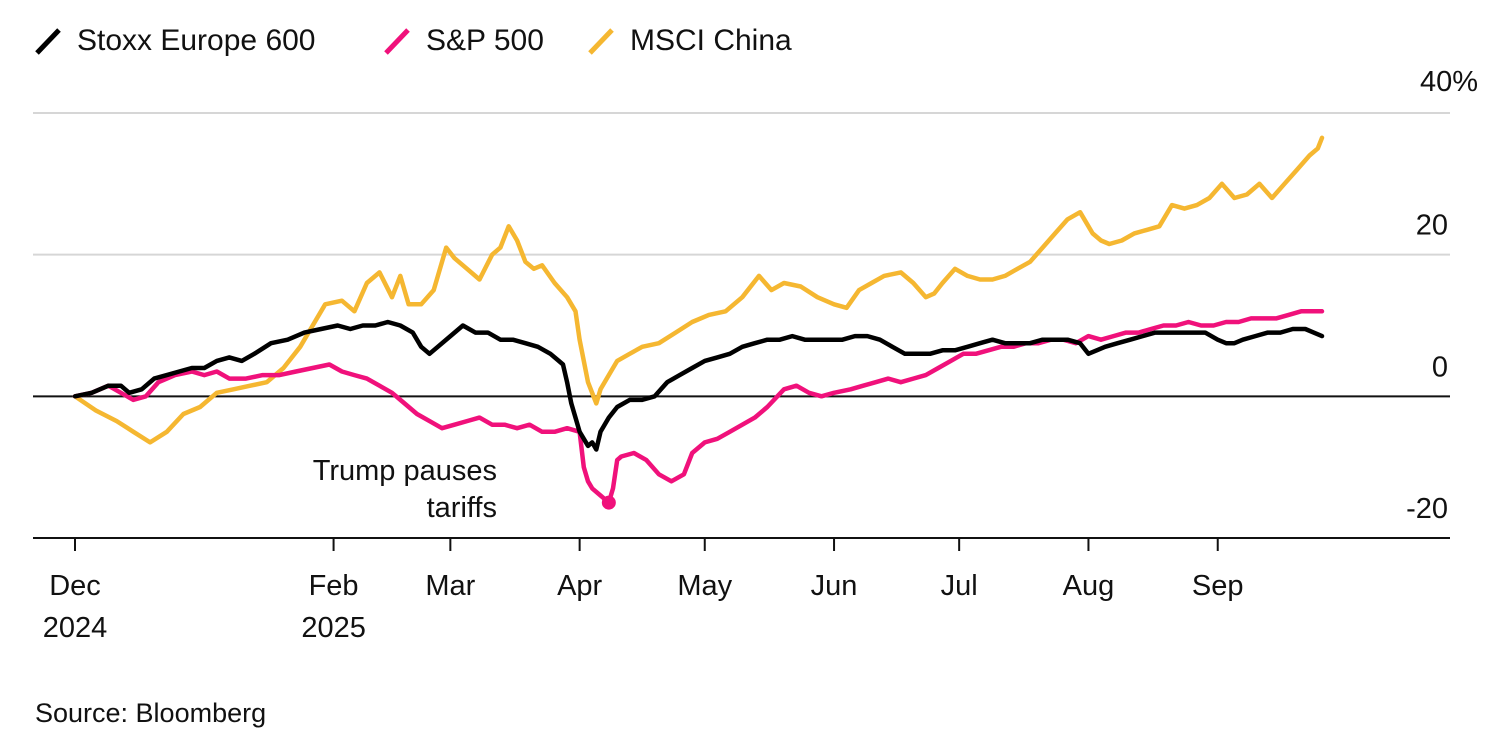 This screenshot has height=740, width=1500. I want to click on x-tick-label-jul: Jul, so click(959, 586).